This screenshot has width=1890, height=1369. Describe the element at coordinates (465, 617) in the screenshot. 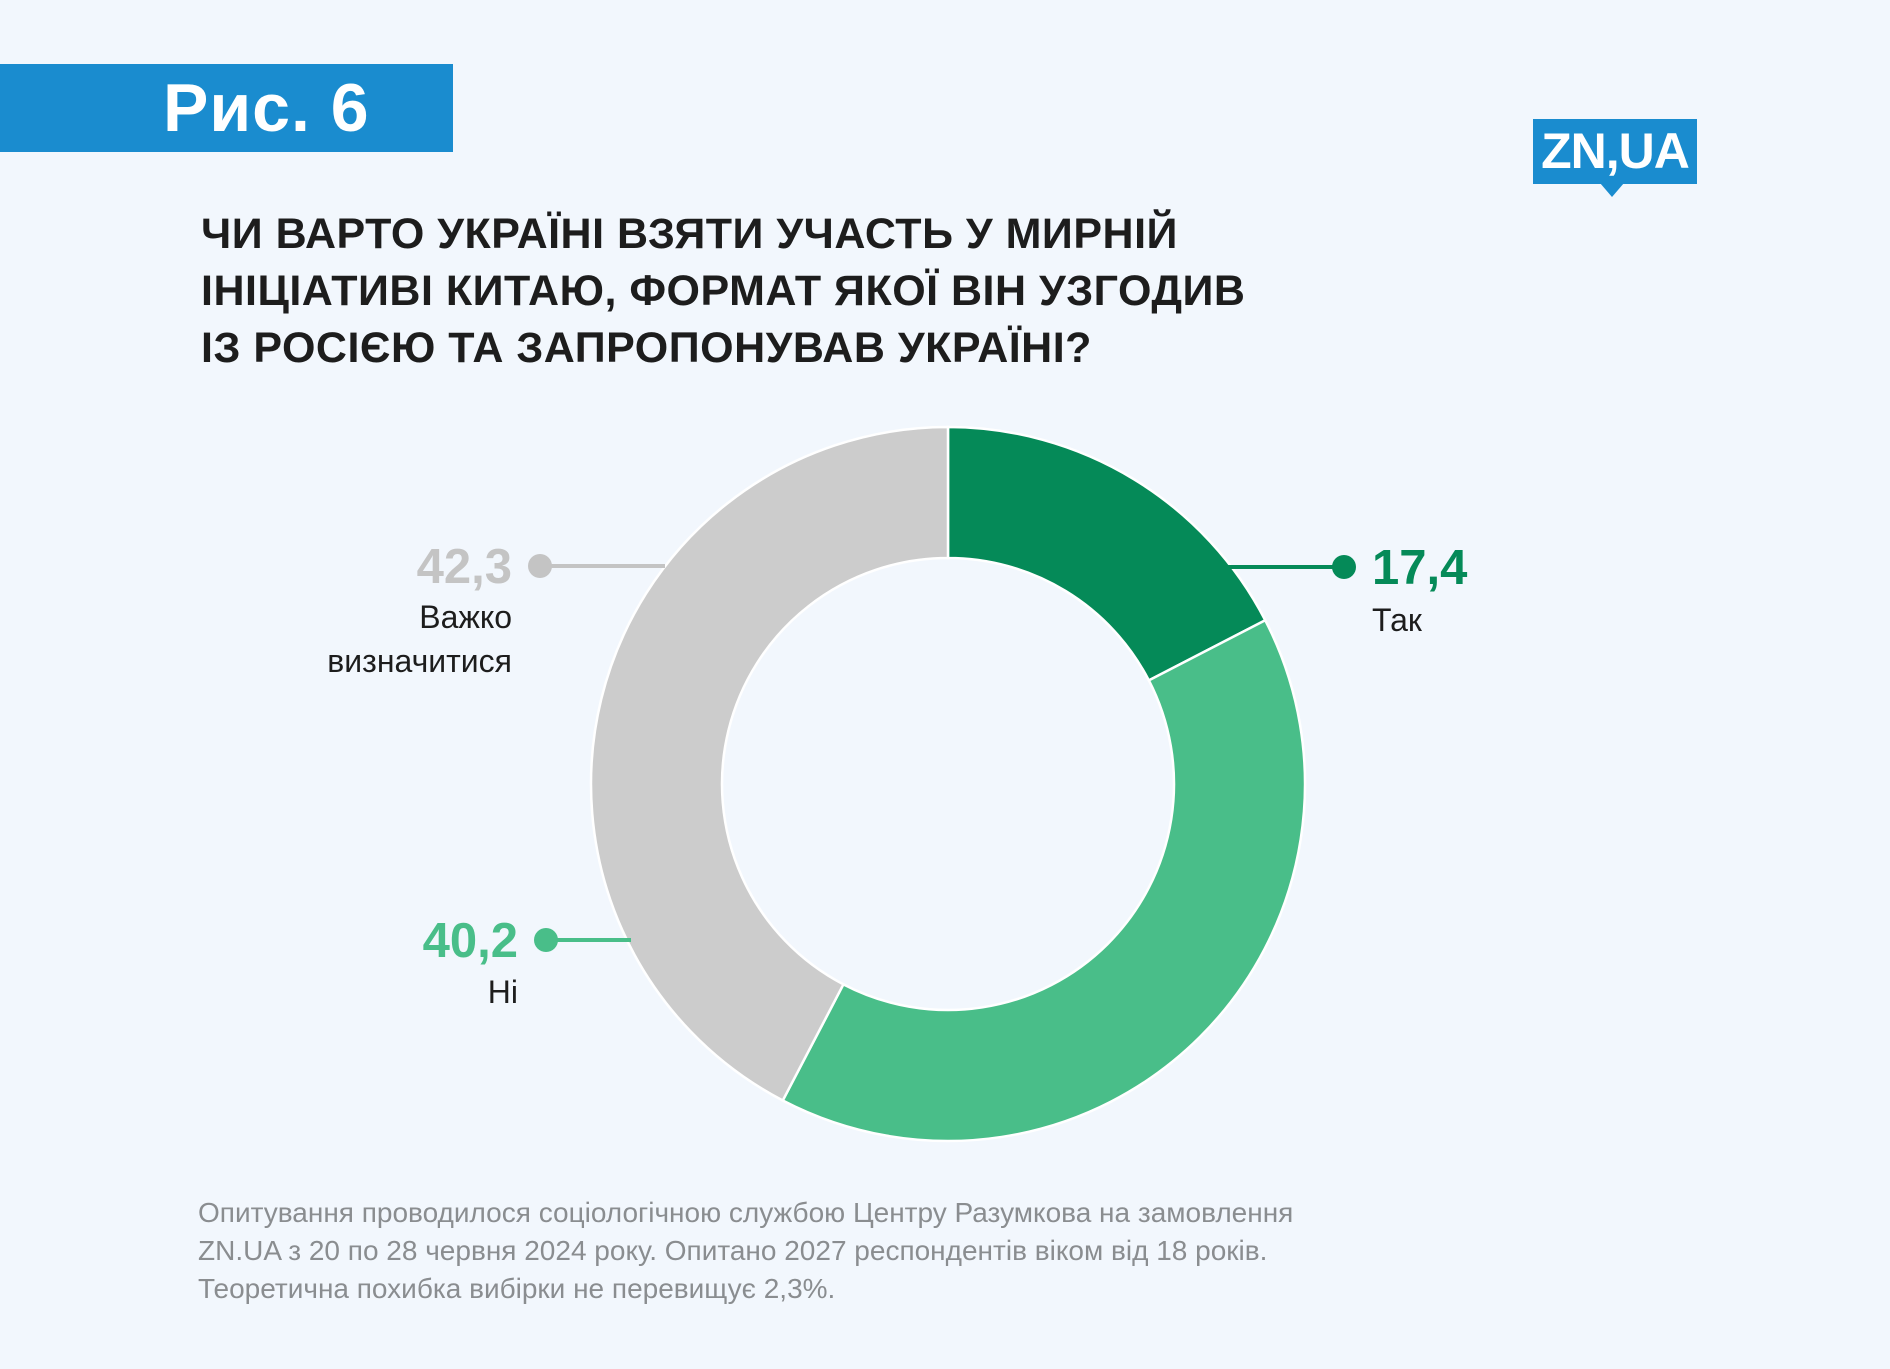

I see `data-label-category: Важко` at that location.